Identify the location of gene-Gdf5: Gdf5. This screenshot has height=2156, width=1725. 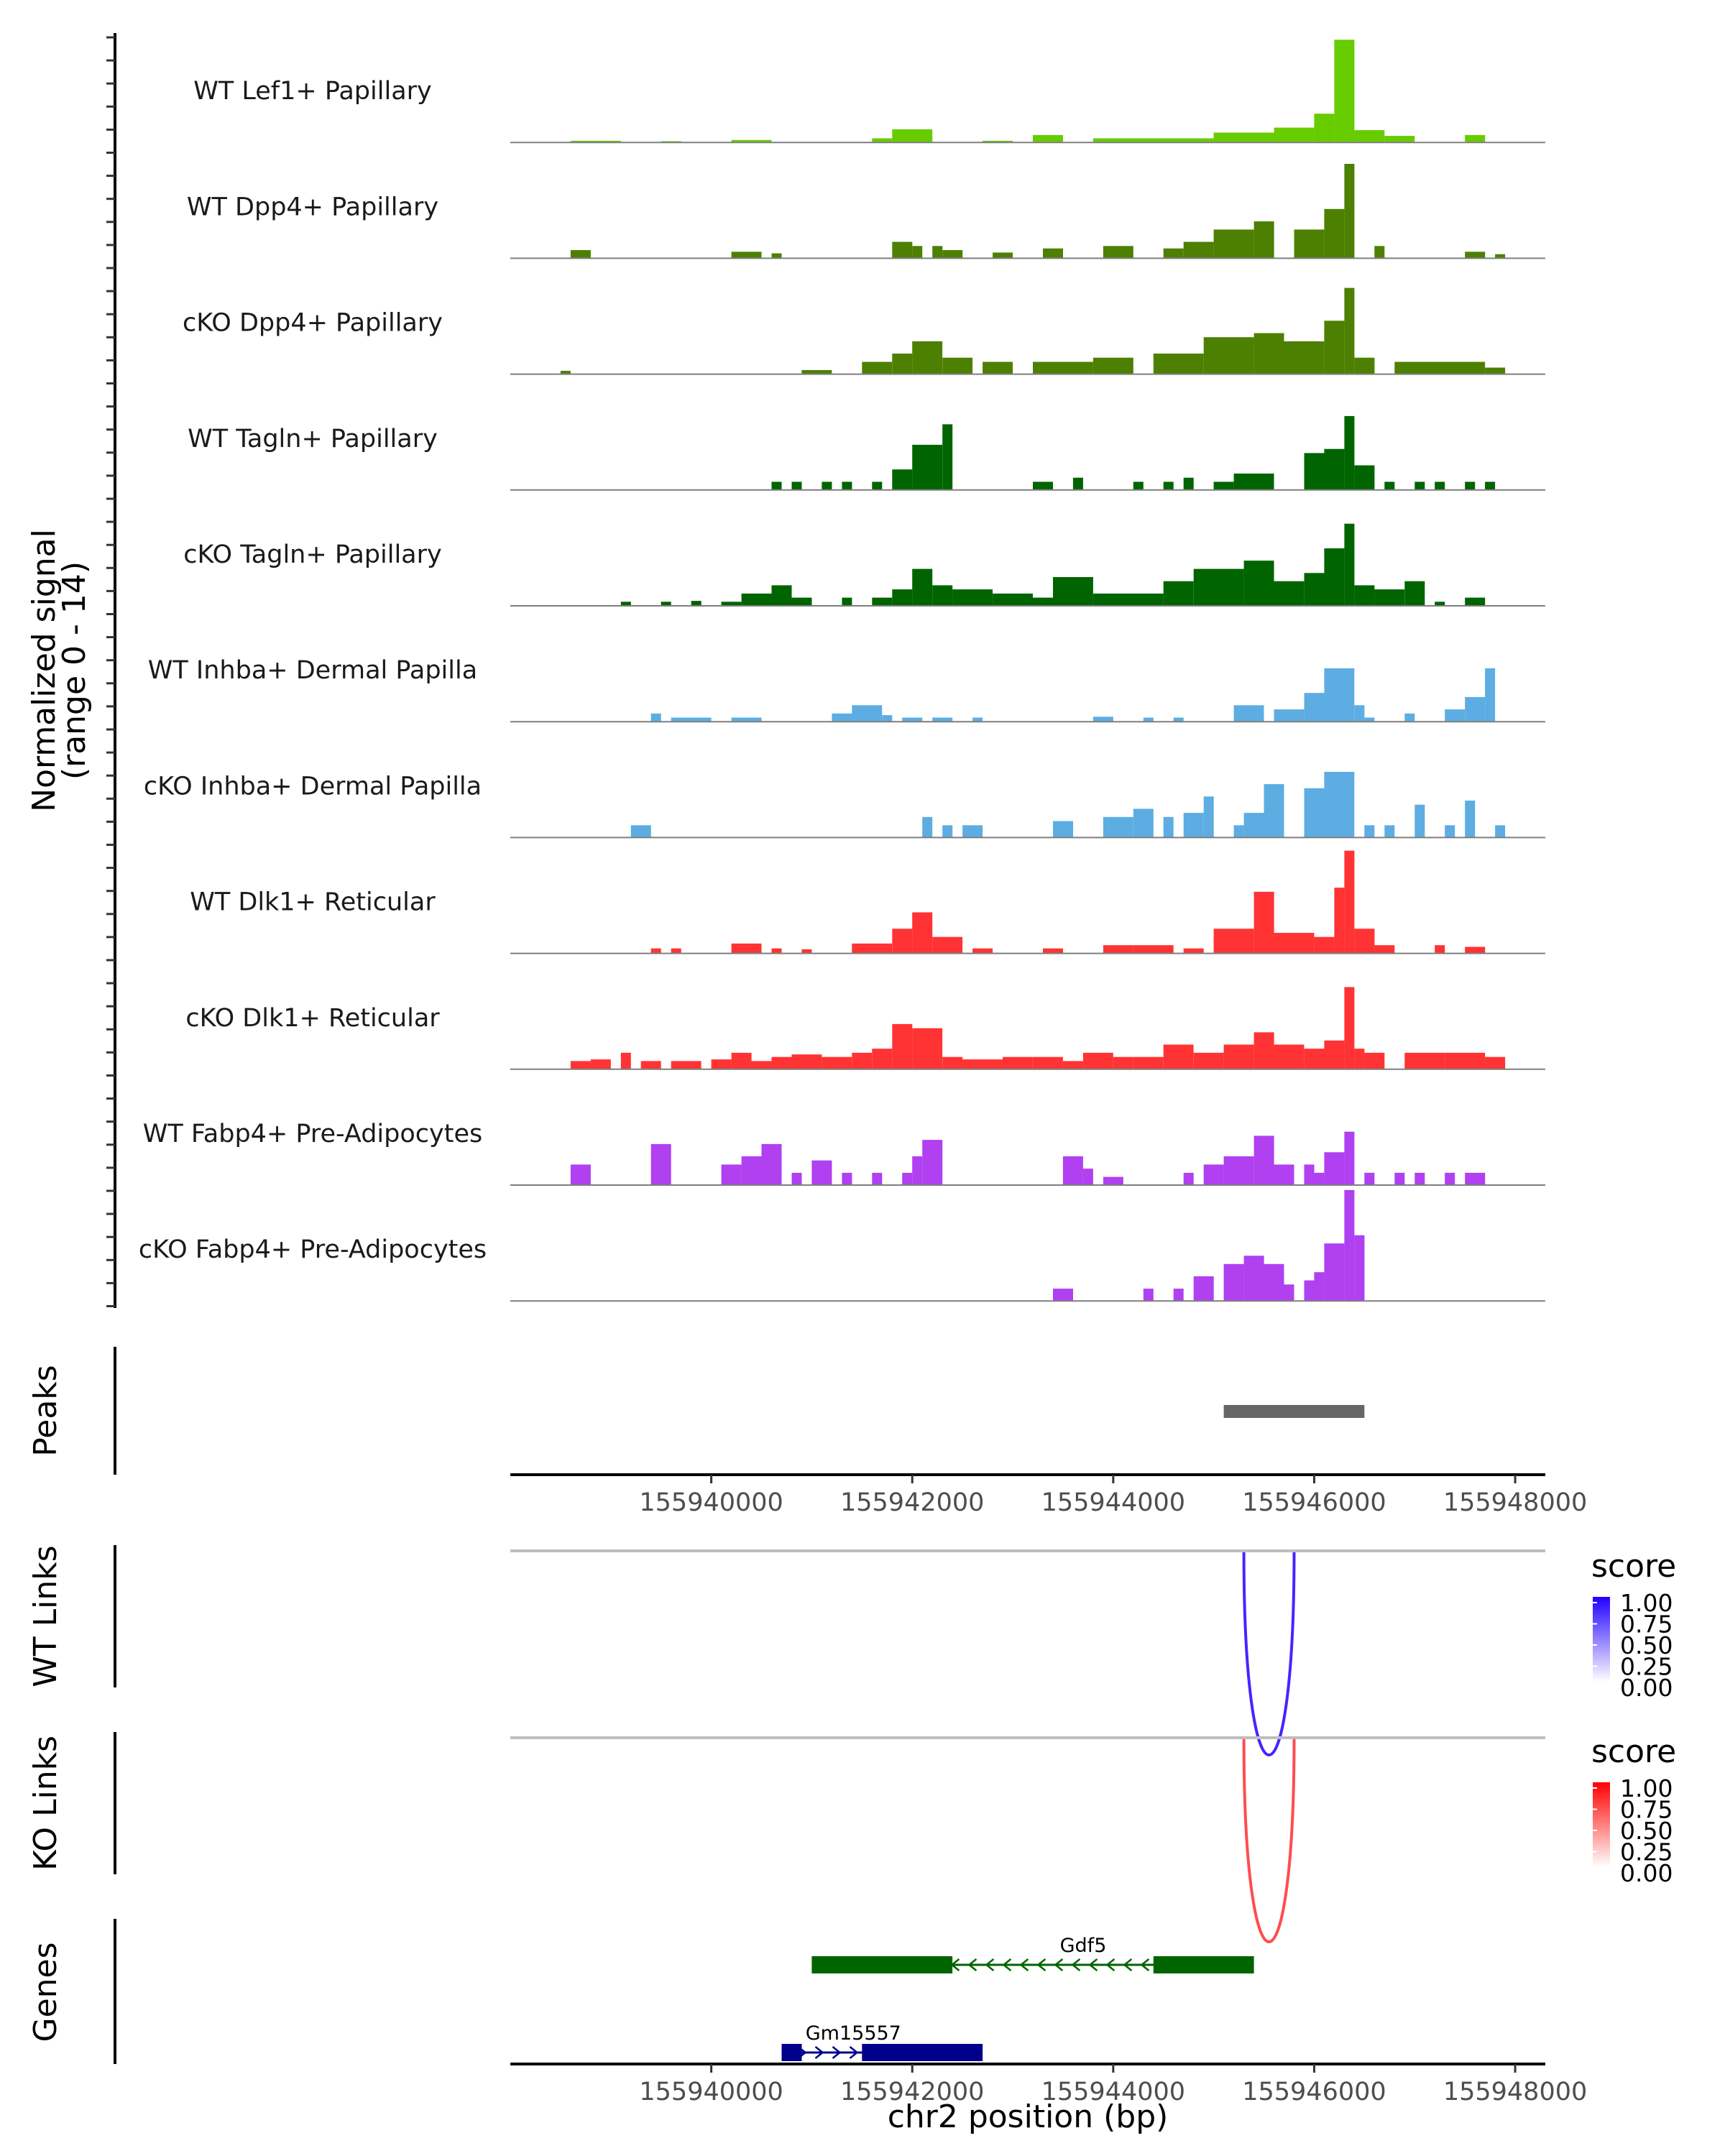
(1032, 1954).